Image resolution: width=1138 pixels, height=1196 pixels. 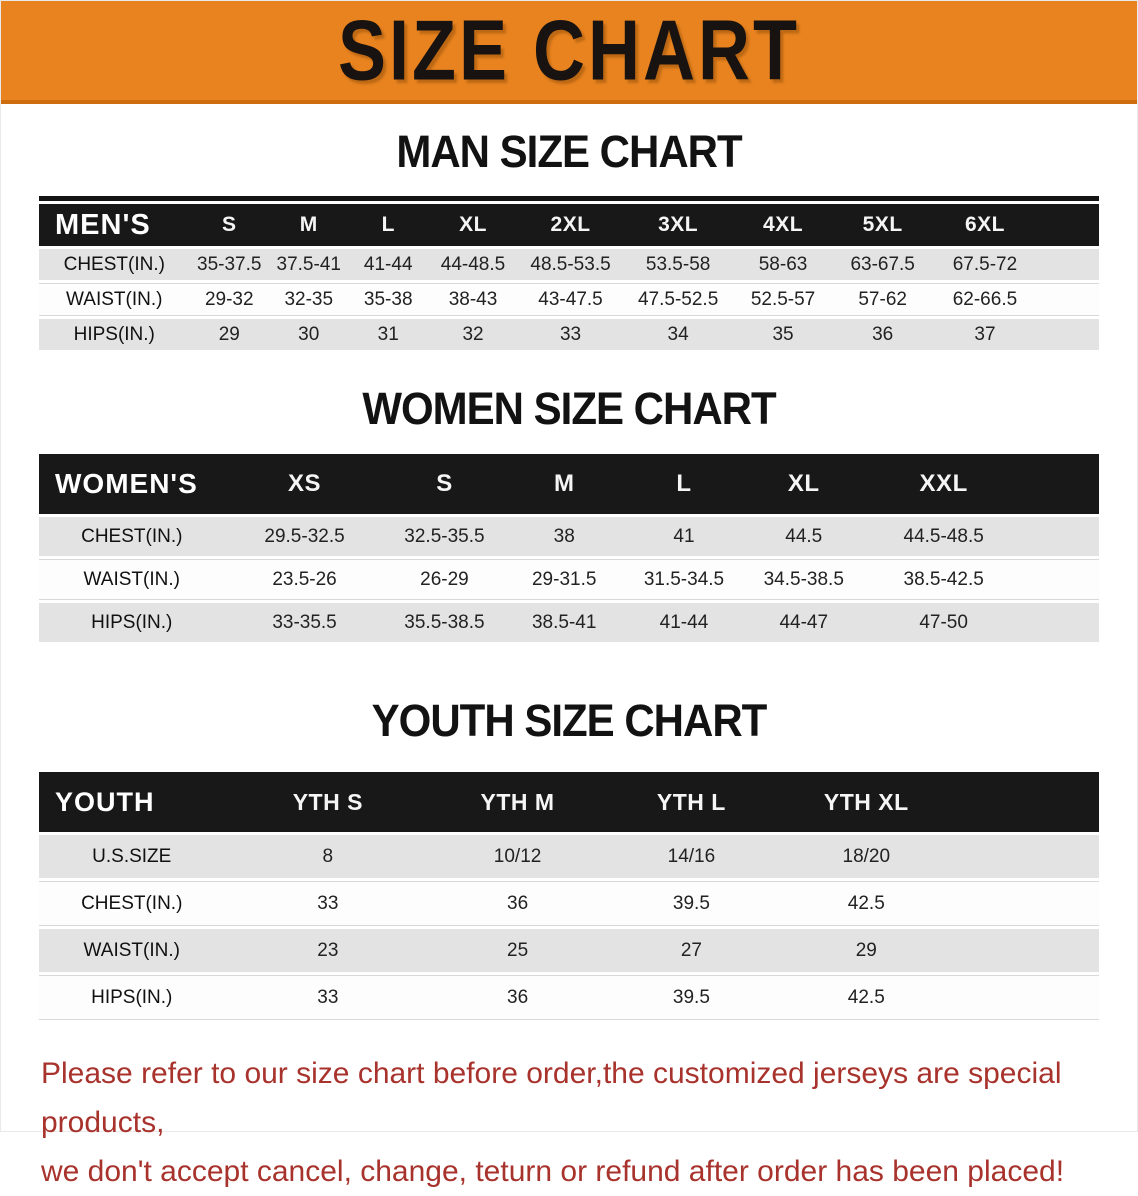 What do you see at coordinates (803, 536) in the screenshot?
I see `size-value: 44.5` at bounding box center [803, 536].